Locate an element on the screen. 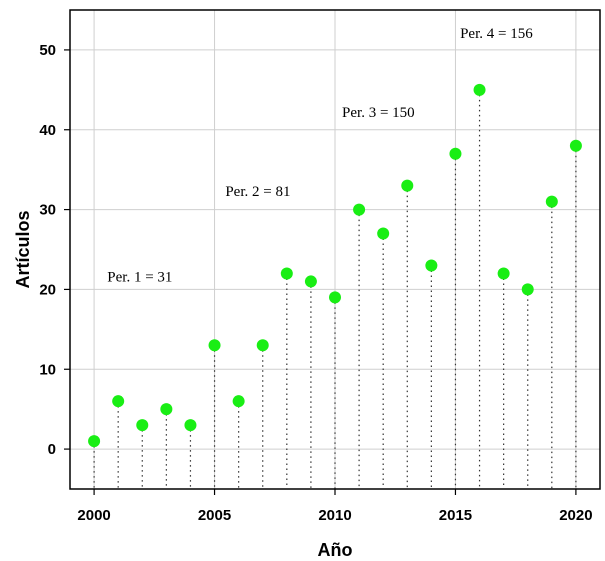  y-tick-label: 0 is located at coordinates (52, 449).